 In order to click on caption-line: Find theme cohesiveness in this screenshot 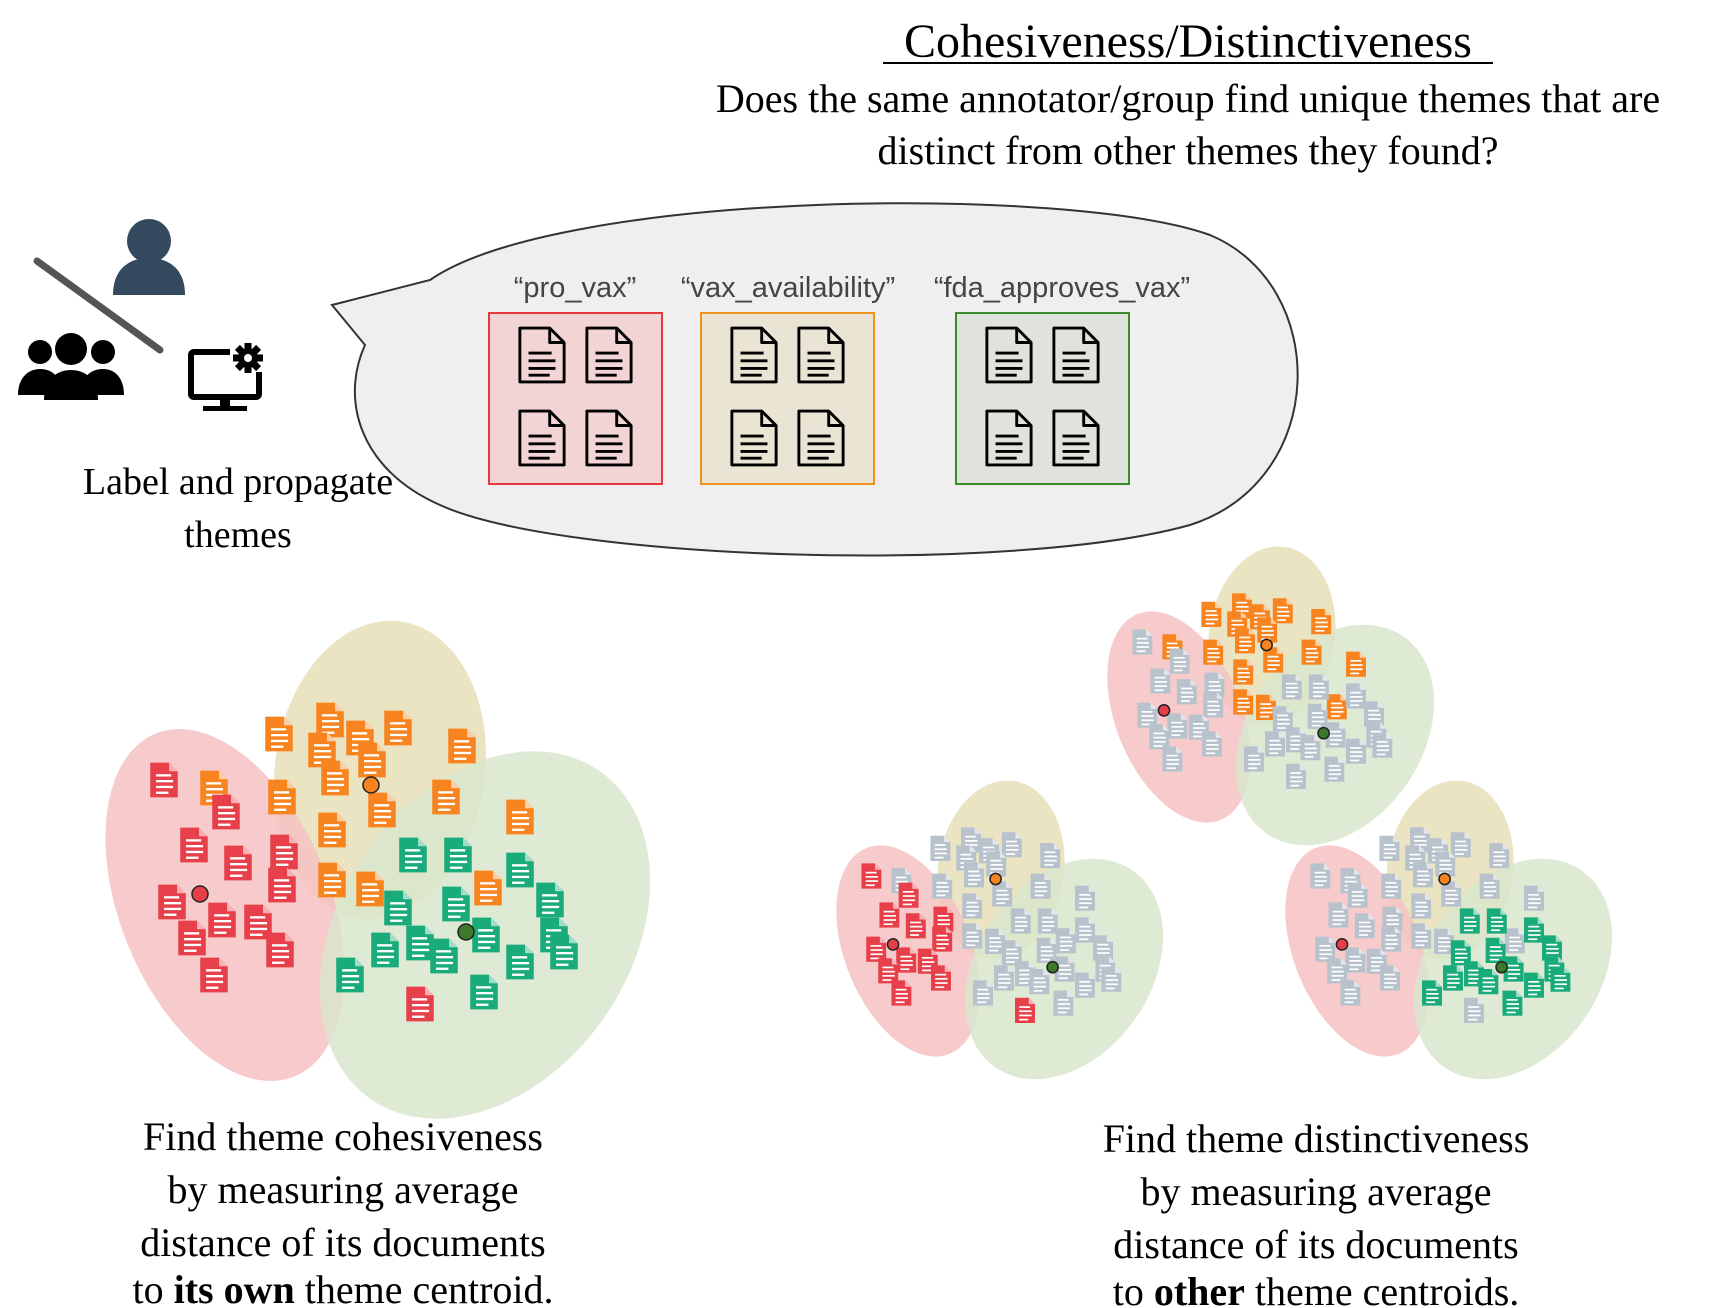, I will do `click(343, 1136)`.